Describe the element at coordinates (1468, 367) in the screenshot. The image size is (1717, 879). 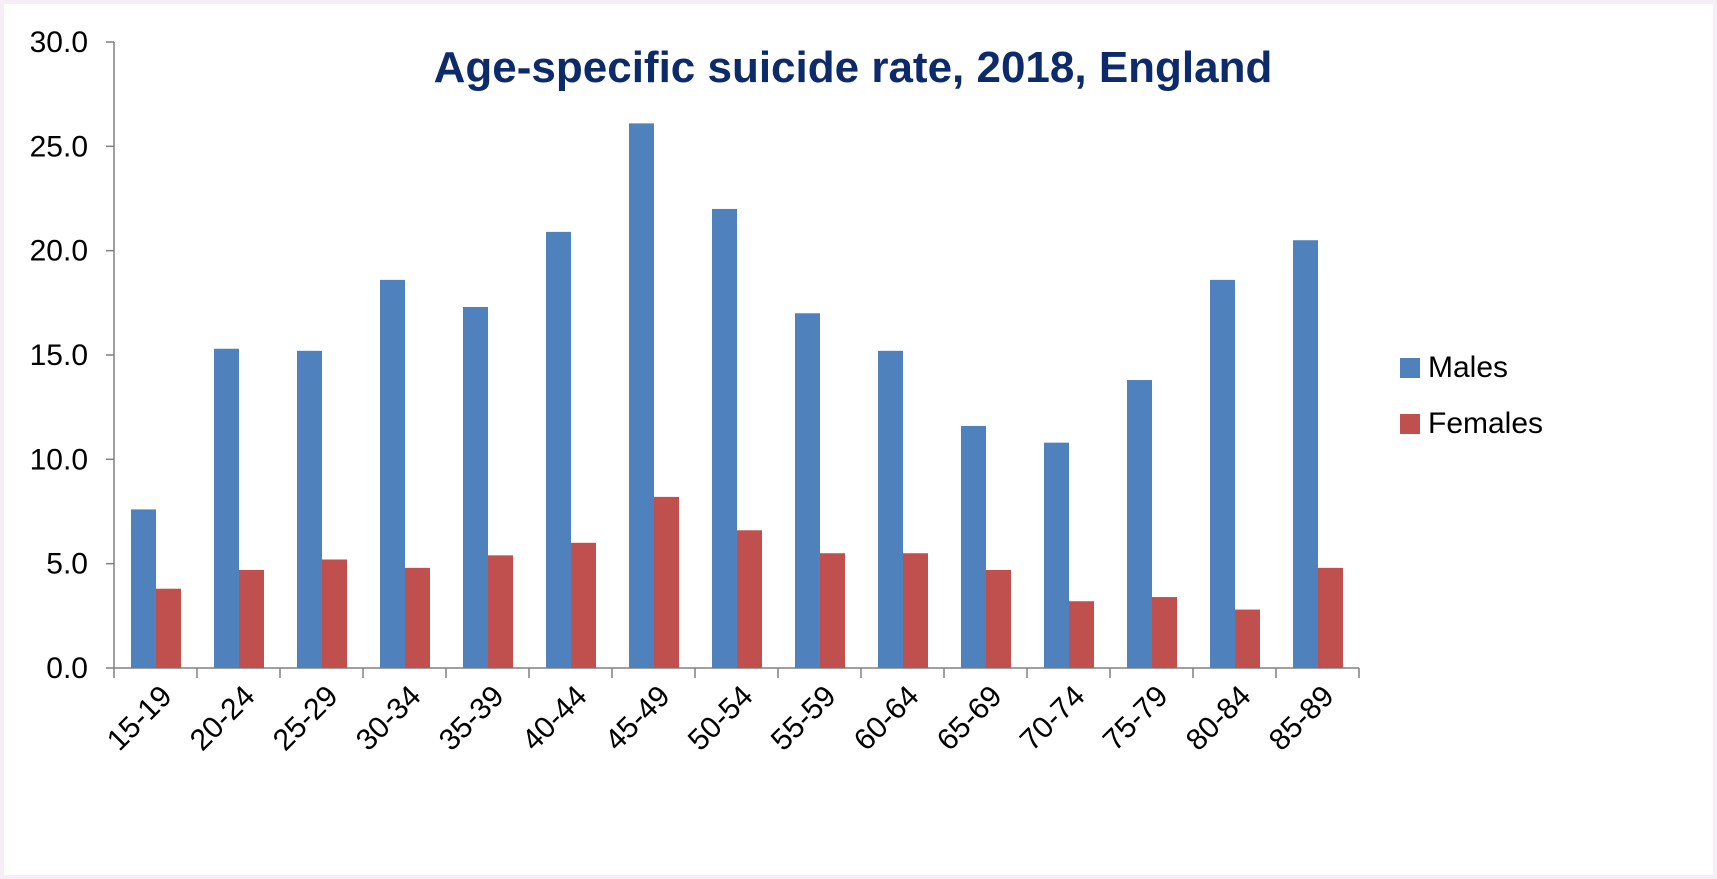
I see `legend-label-males: Males` at that location.